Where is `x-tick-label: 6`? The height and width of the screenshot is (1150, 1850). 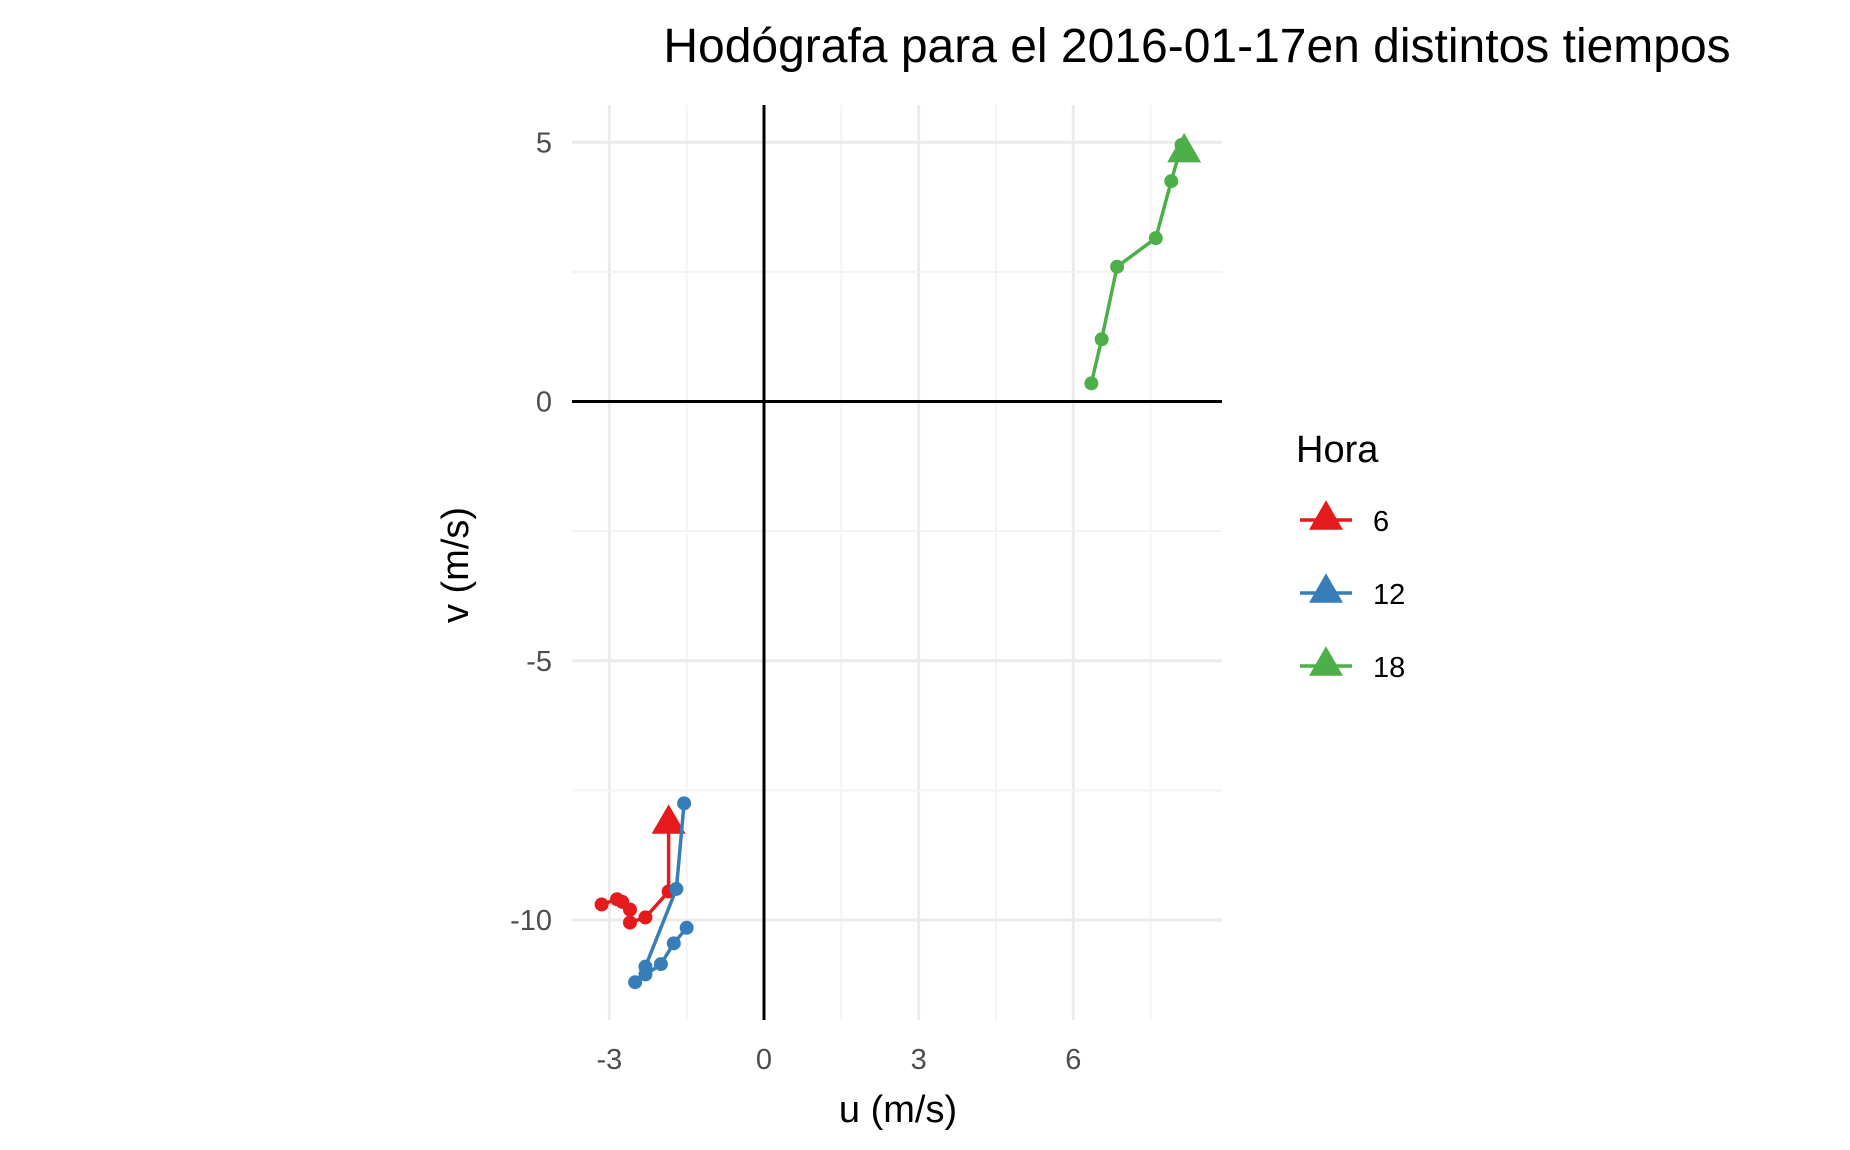
x-tick-label: 6 is located at coordinates (1073, 1060).